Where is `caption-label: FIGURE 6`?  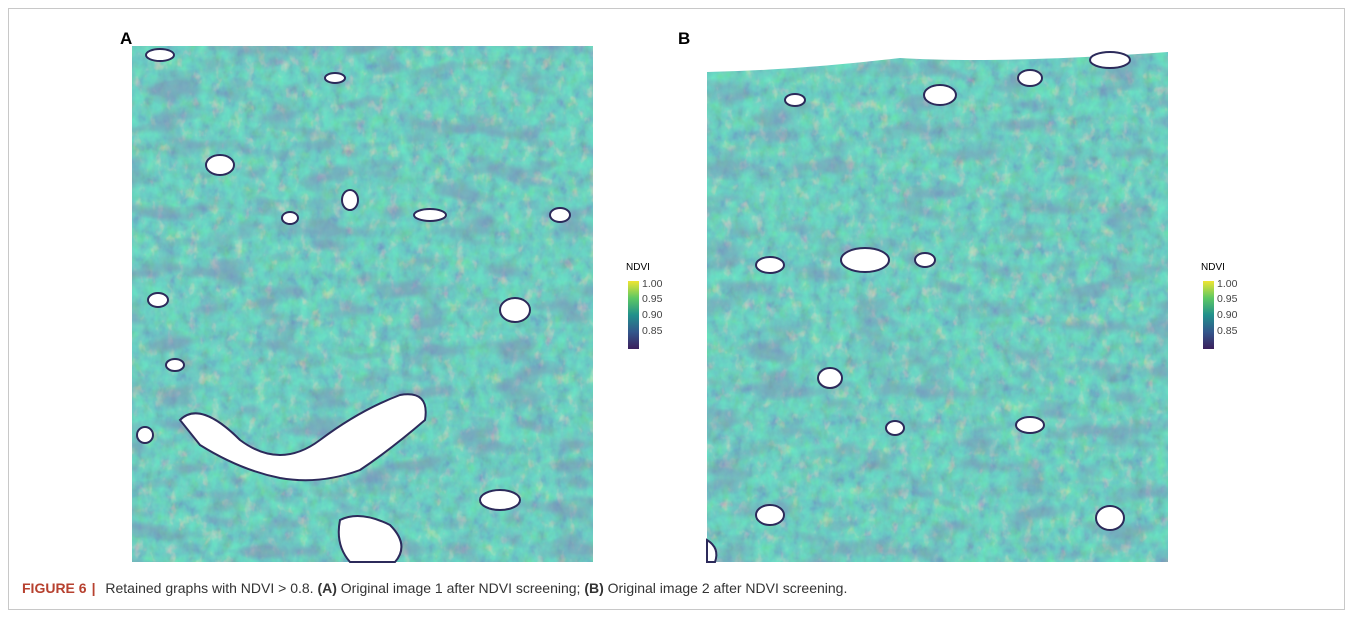 caption-label: FIGURE 6 is located at coordinates (54, 588).